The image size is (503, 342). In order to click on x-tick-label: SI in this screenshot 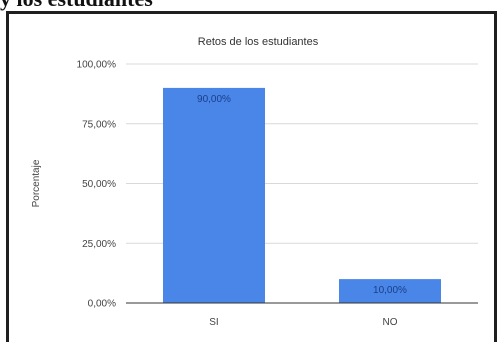, I will do `click(213, 322)`.